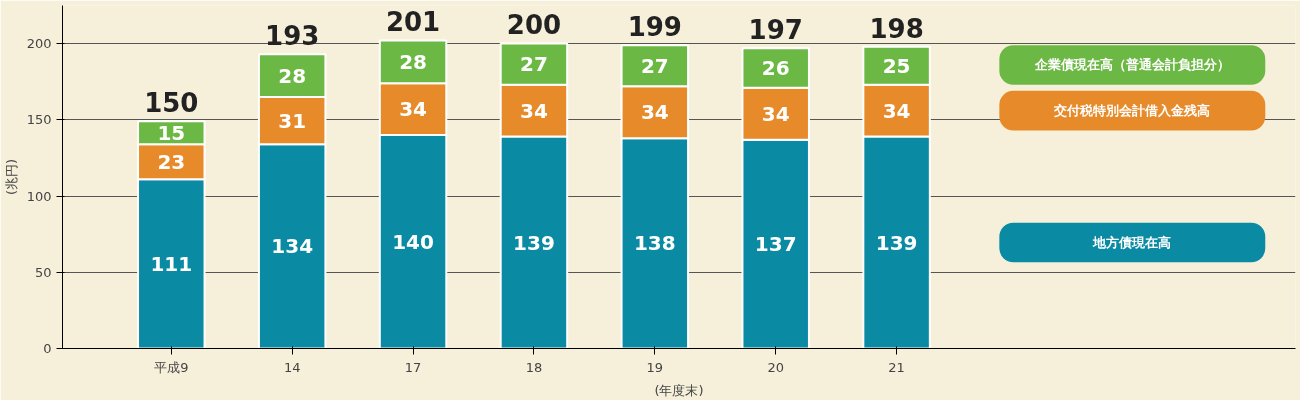 The image size is (1314, 405). Describe the element at coordinates (775, 244) in the screenshot. I see `data-label: 137` at that location.